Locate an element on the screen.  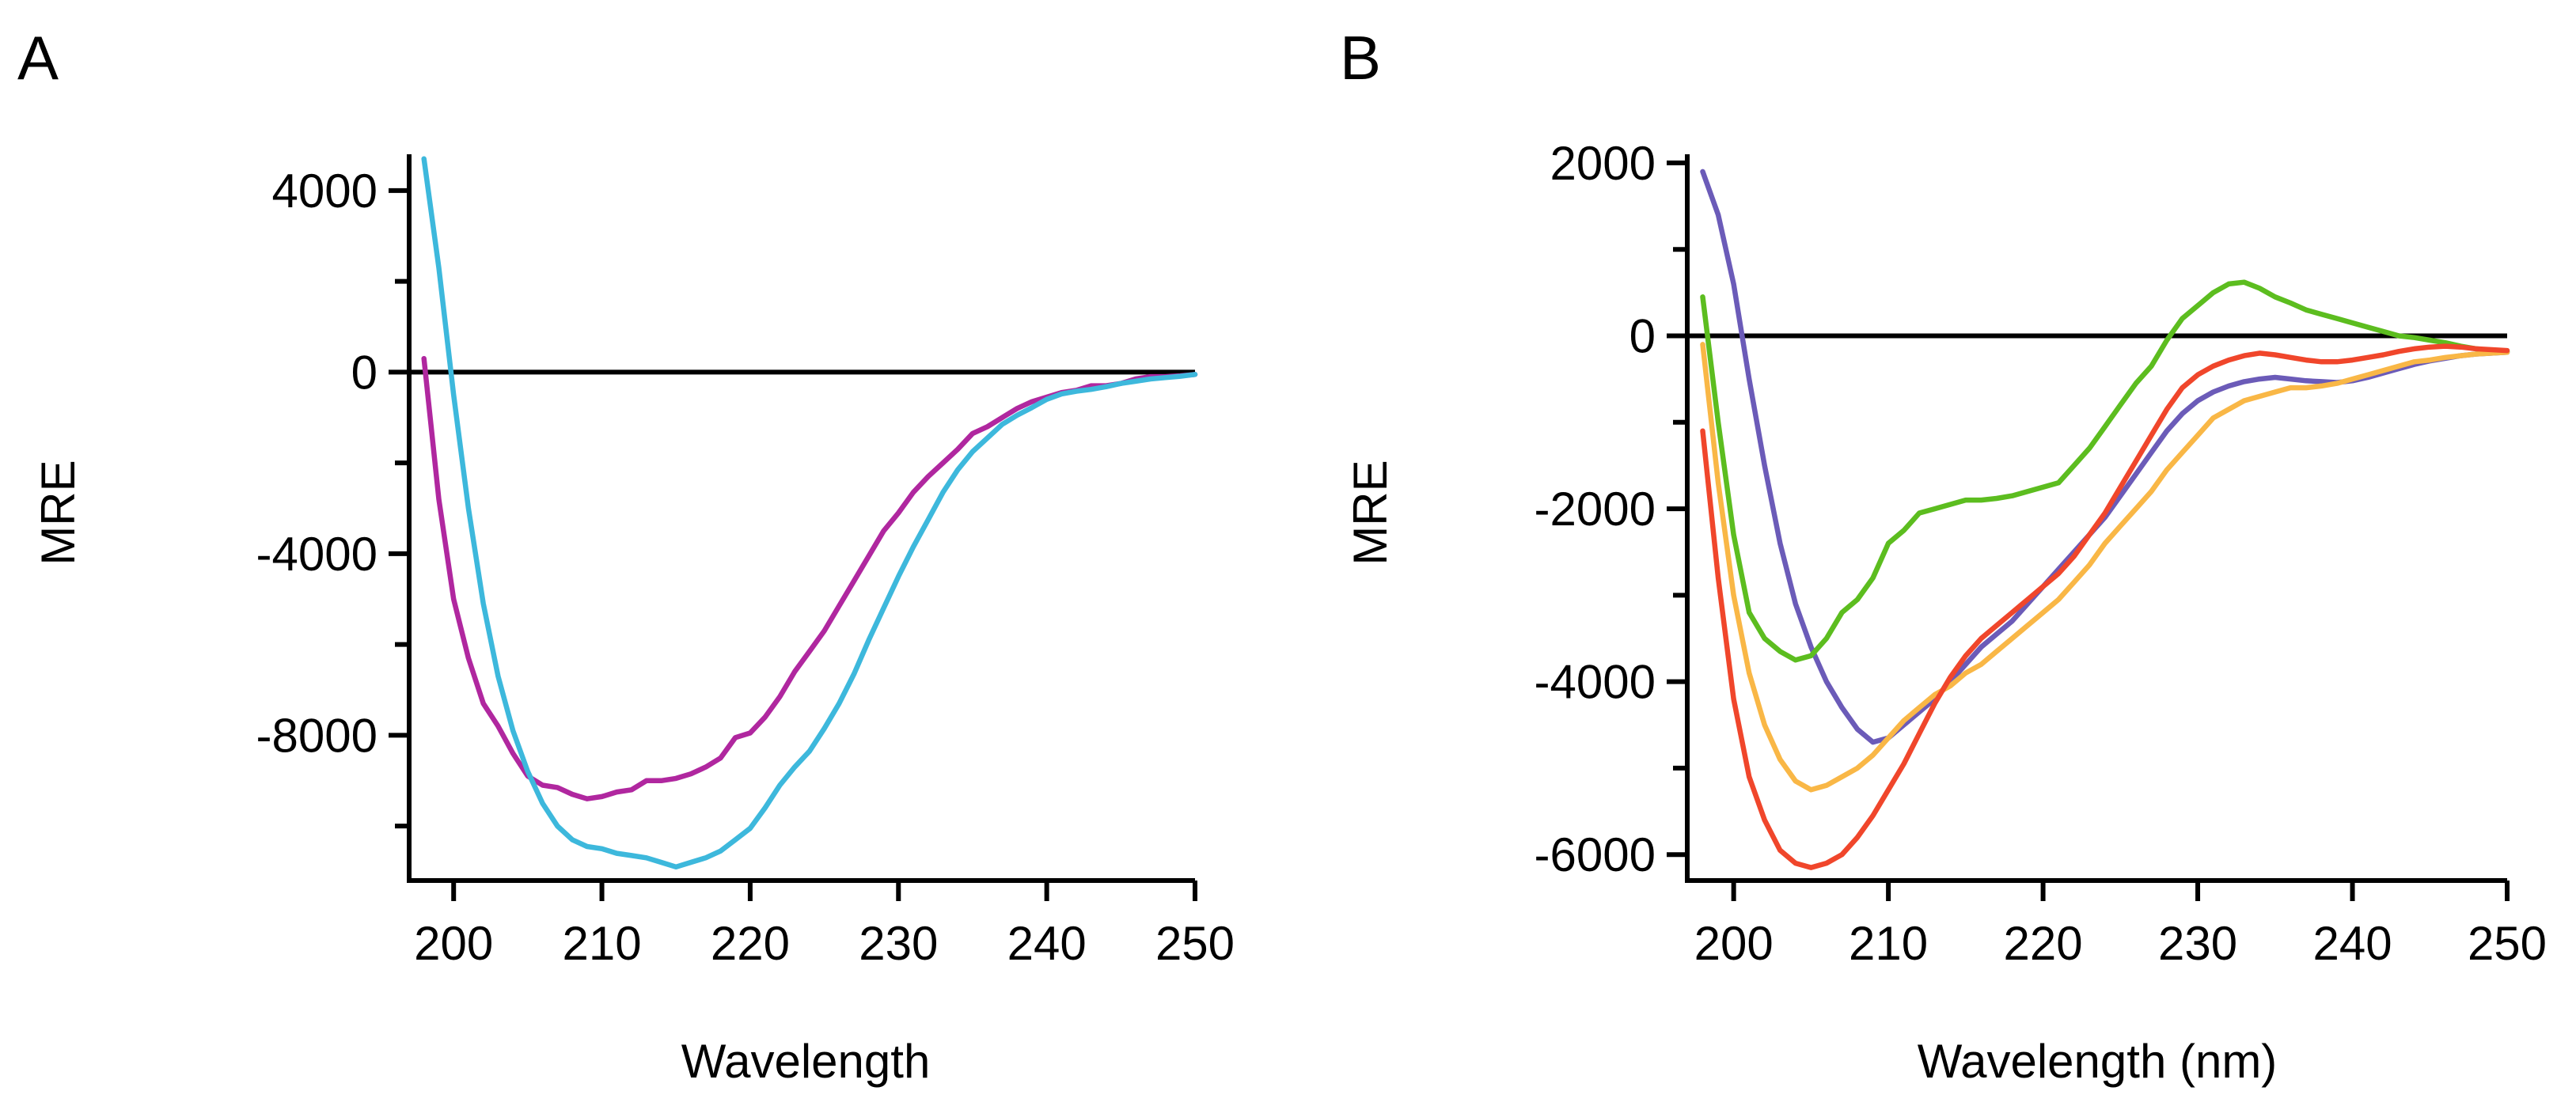
panel-a-y-tick-label: 4000 is located at coordinates (324, 191).